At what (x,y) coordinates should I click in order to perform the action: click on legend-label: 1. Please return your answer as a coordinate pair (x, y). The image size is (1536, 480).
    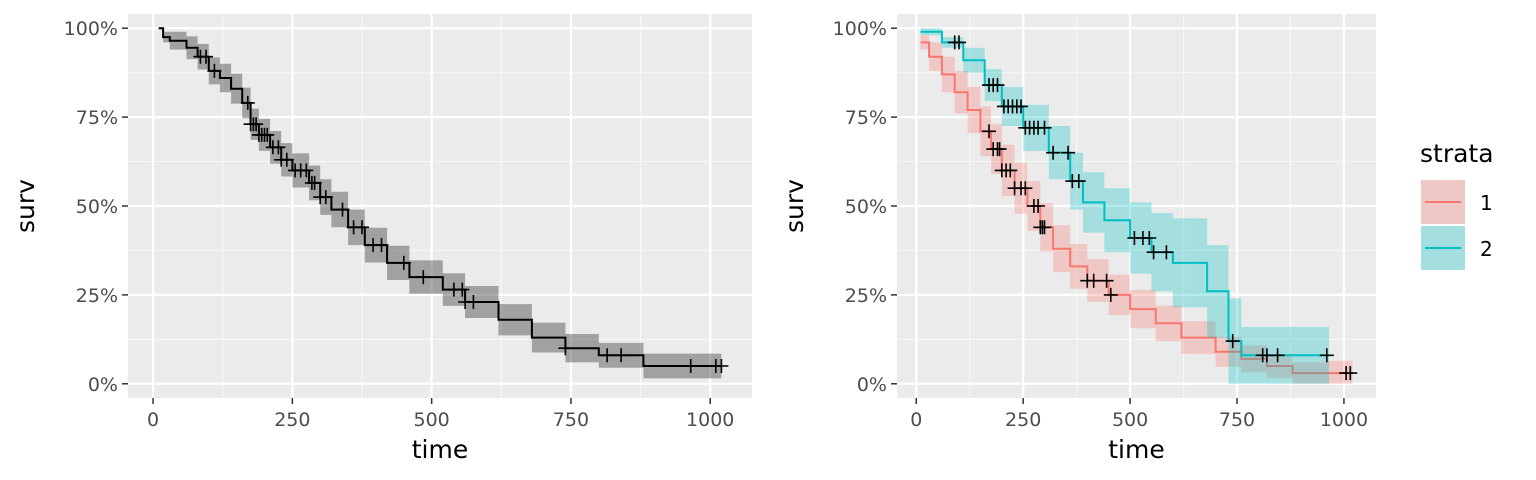
    Looking at the image, I should click on (1486, 203).